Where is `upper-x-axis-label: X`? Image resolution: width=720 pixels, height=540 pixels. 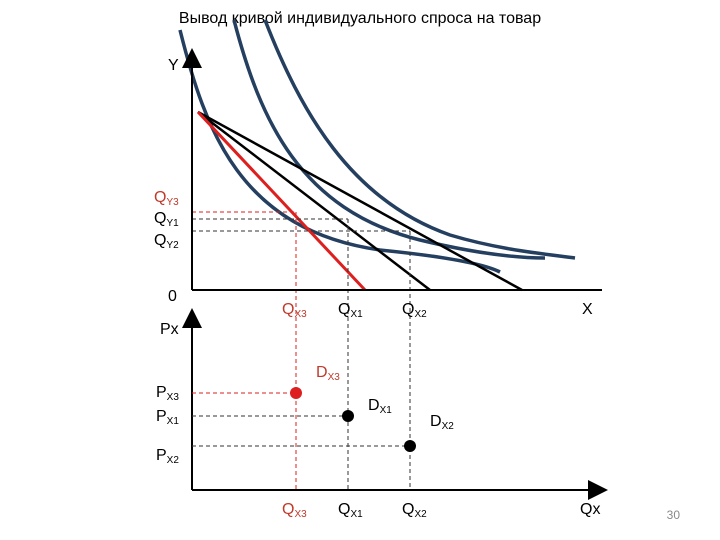 upper-x-axis-label: X is located at coordinates (587, 309).